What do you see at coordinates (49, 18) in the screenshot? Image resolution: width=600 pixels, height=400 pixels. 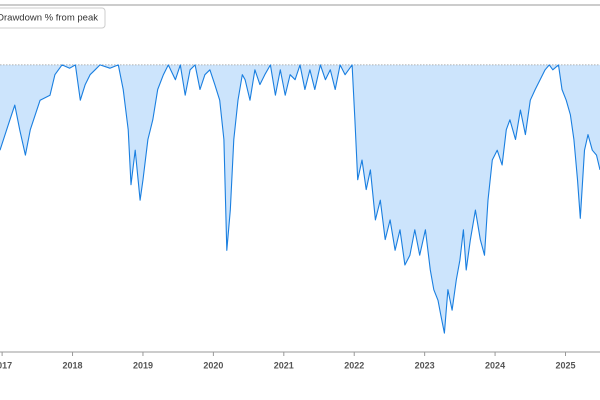 I see `legend-label: Drawdown % from peak` at bounding box center [49, 18].